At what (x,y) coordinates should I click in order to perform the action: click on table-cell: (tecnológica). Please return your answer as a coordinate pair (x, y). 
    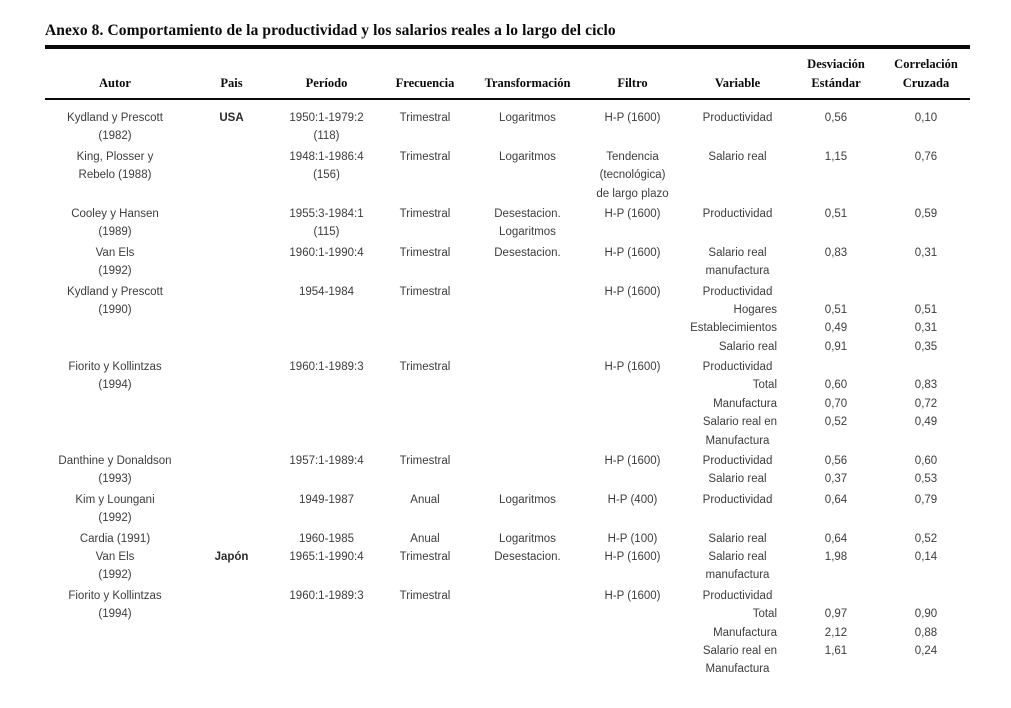
    Looking at the image, I should click on (632, 175).